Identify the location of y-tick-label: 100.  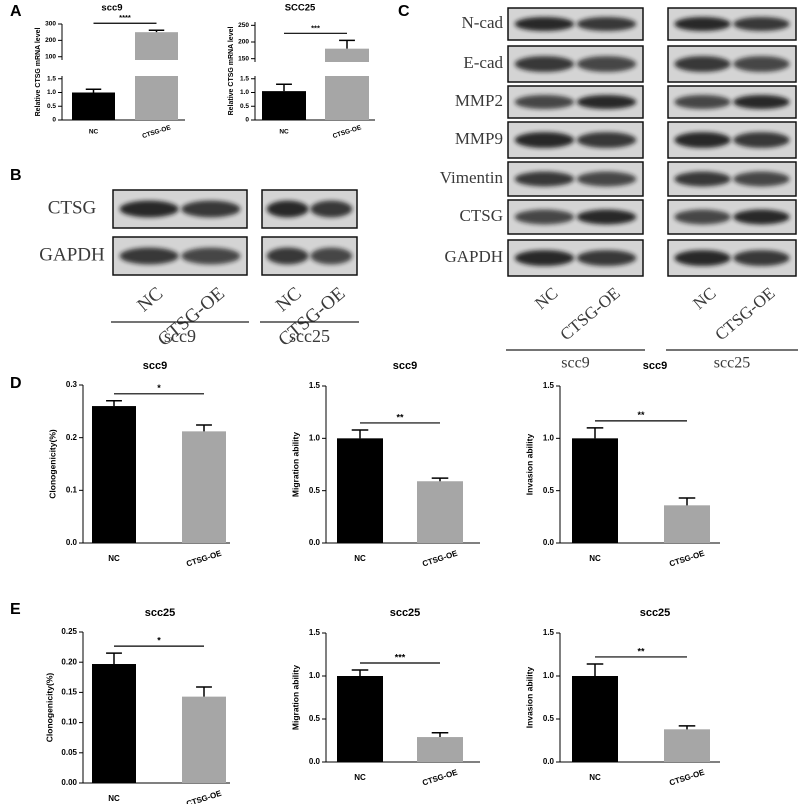
(50, 56).